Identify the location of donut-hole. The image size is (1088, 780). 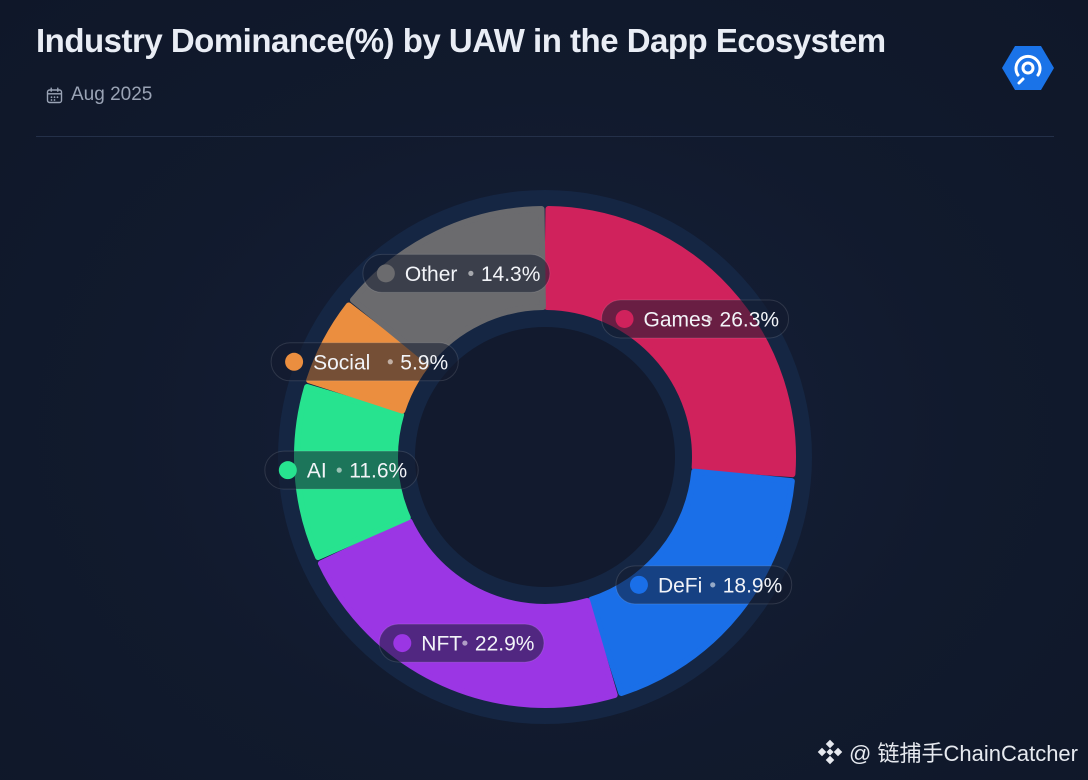
(545, 457).